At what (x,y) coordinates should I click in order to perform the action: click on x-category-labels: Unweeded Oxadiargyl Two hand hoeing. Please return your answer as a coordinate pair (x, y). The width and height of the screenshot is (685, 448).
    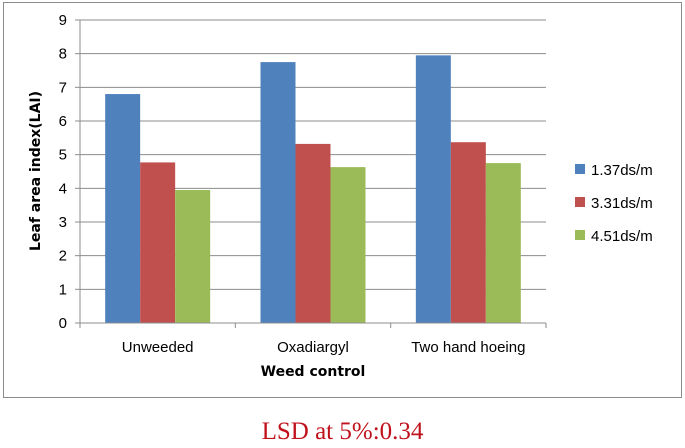
    Looking at the image, I should click on (324, 347).